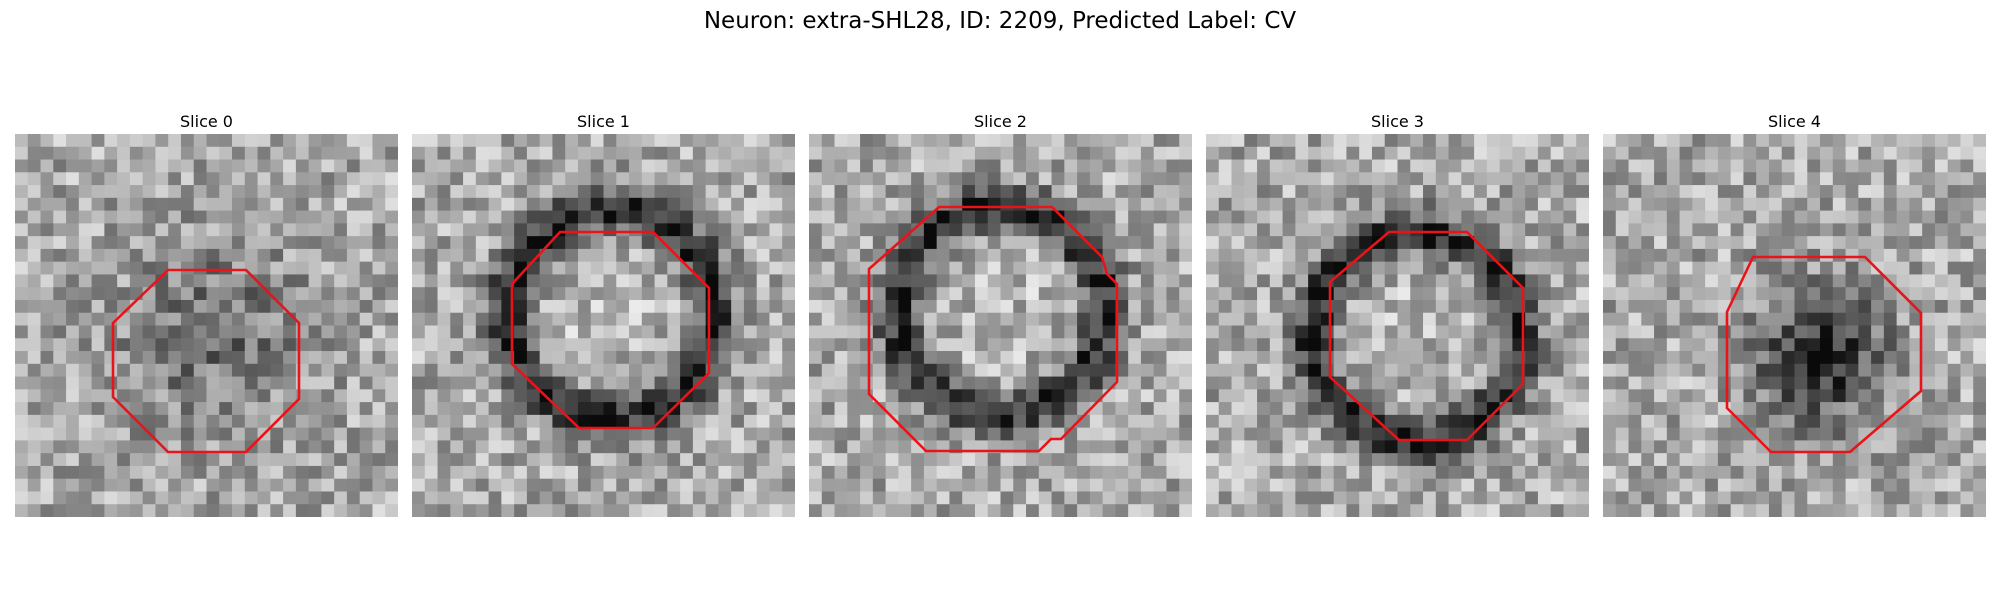  Describe the element at coordinates (610, 330) in the screenshot. I see `soma-contour` at that location.